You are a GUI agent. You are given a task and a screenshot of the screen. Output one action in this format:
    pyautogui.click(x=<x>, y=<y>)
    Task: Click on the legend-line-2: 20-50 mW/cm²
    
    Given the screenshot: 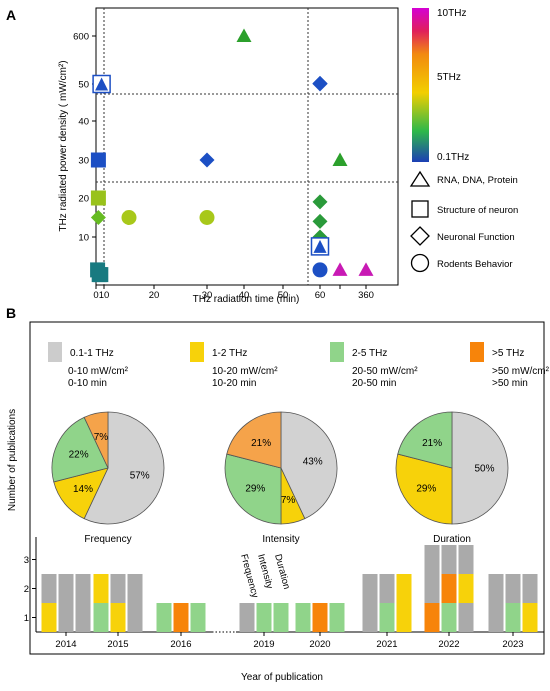 What is the action you would take?
    pyautogui.click(x=385, y=371)
    